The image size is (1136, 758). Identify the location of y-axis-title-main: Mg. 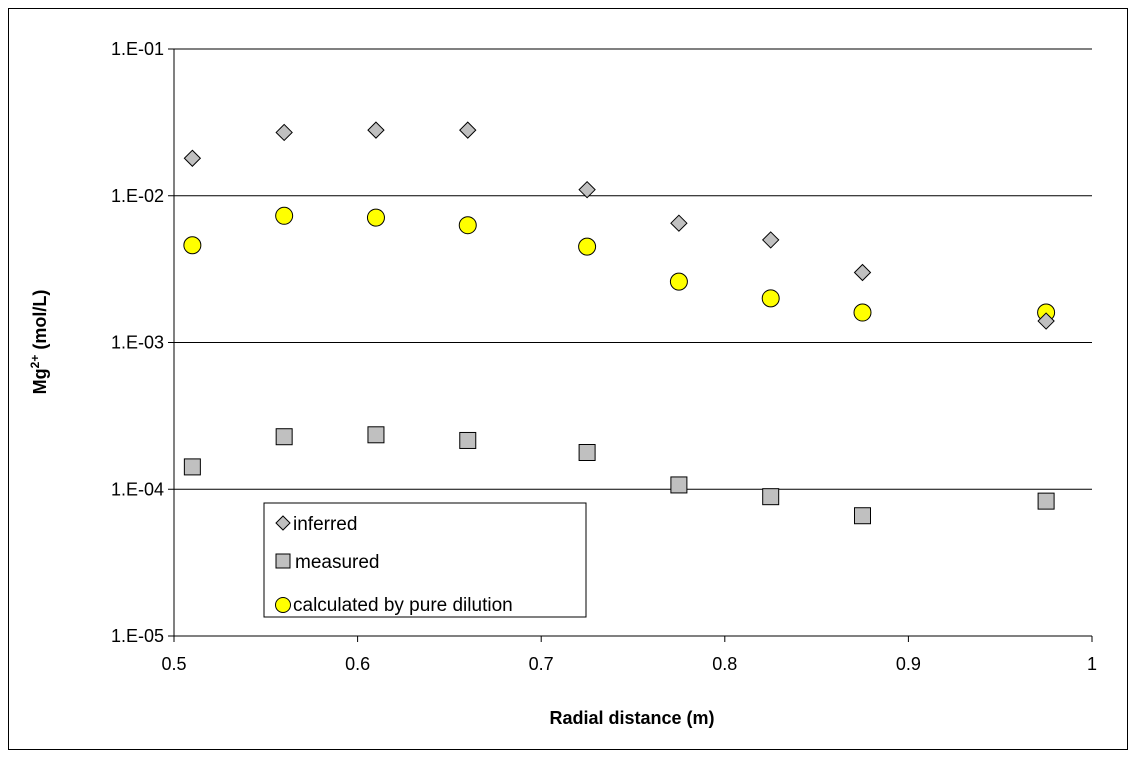
(40, 381).